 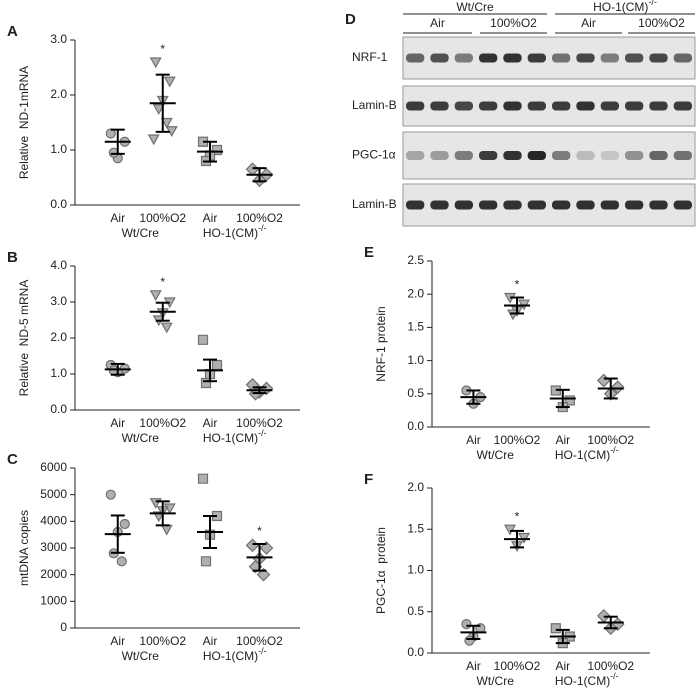 I want to click on row-label: PGC-1α, so click(x=374, y=155).